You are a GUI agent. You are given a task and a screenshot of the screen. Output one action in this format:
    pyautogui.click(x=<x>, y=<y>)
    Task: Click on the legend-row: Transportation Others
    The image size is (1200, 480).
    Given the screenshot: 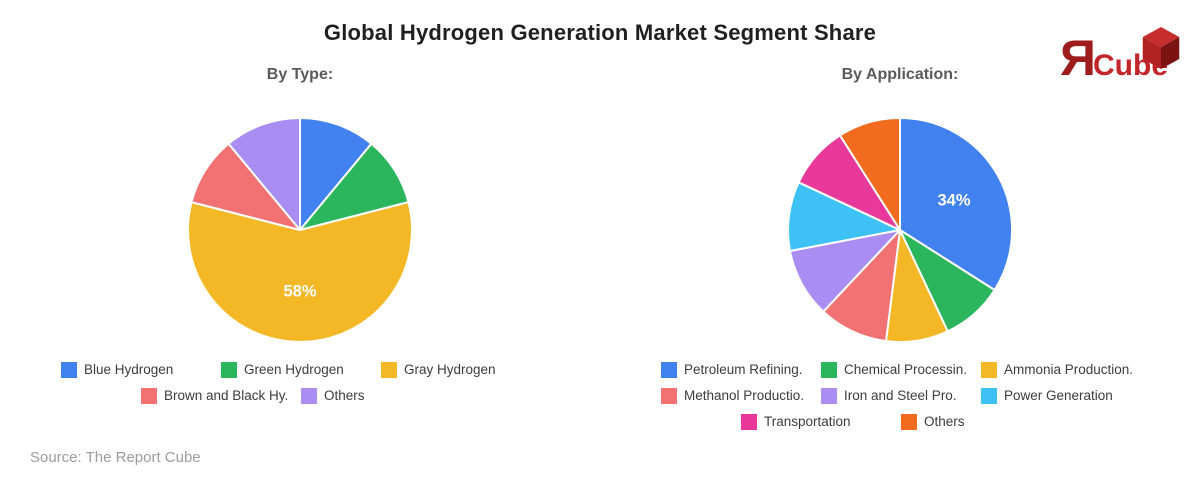 What is the action you would take?
    pyautogui.click(x=901, y=421)
    